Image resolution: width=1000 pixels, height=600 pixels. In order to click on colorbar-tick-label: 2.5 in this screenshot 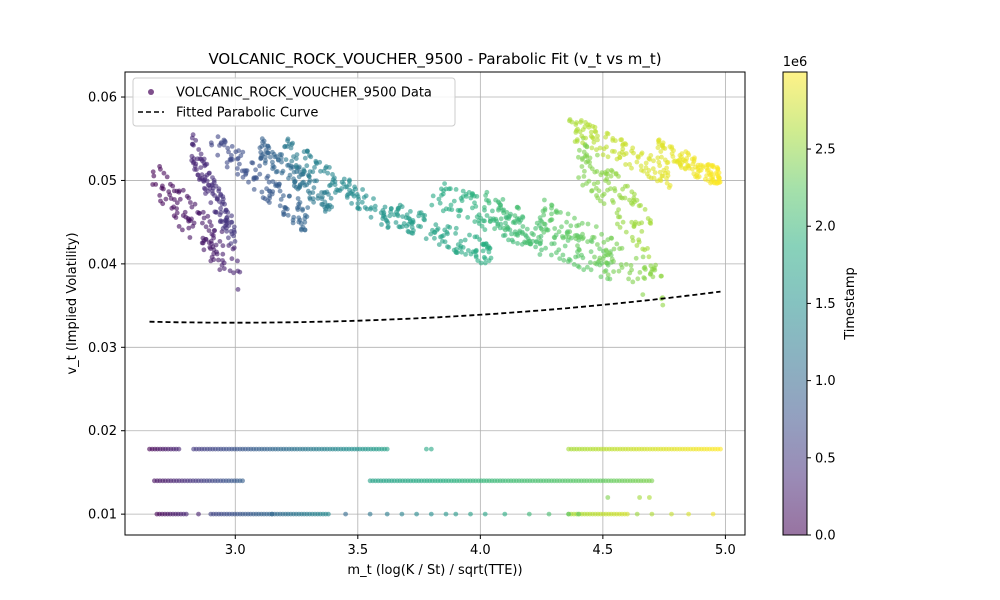, I will do `click(825, 150)`.